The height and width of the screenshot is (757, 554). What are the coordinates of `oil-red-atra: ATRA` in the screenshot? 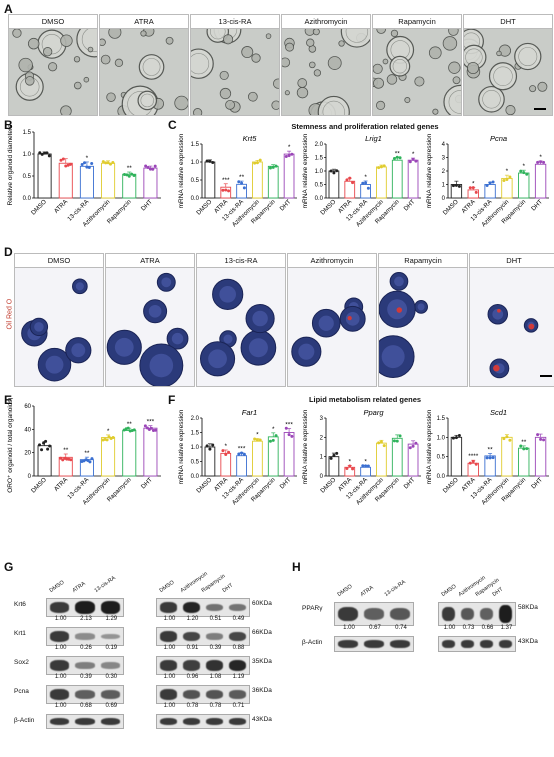 It's located at (150, 320).